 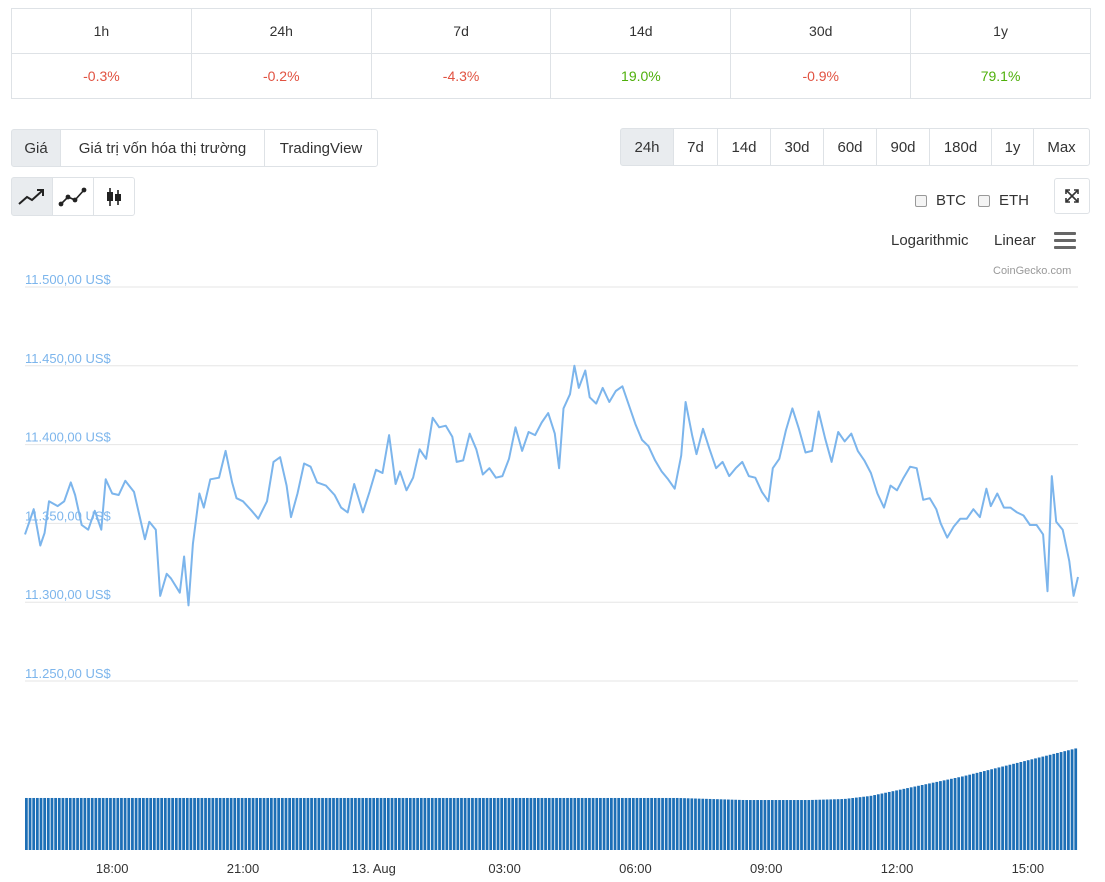 What do you see at coordinates (1003, 200) in the screenshot?
I see `compare-eth: ETH` at bounding box center [1003, 200].